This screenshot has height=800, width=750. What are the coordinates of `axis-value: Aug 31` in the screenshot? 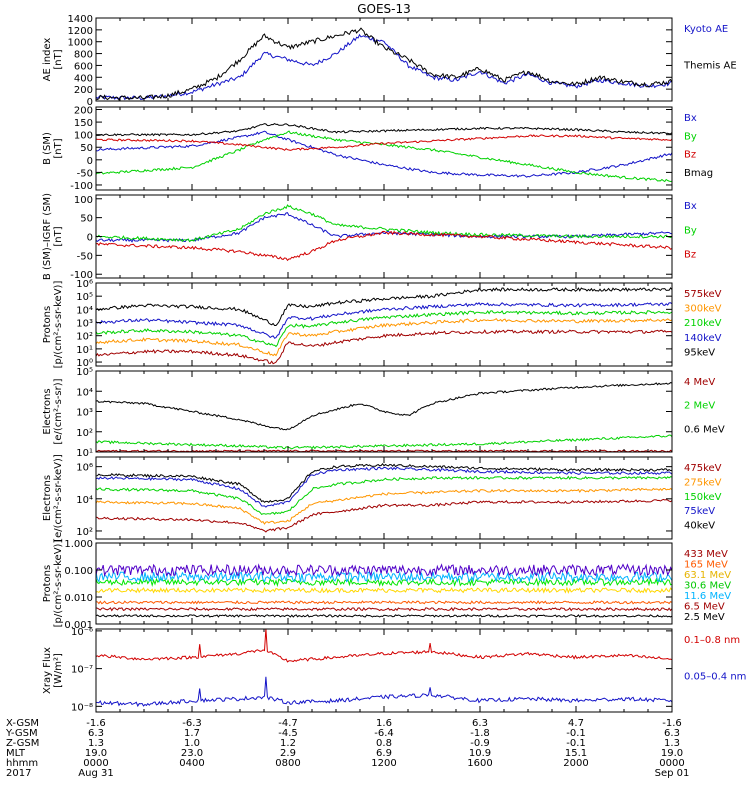 It's located at (95, 773).